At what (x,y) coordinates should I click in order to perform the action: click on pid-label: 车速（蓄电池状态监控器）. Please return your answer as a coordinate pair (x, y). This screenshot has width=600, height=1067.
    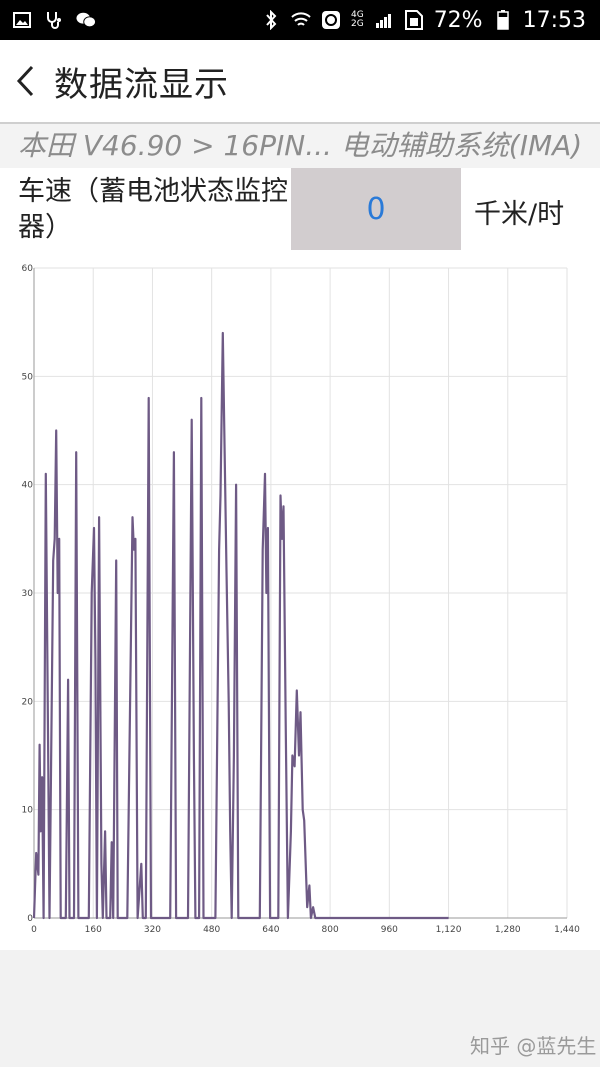
    Looking at the image, I should click on (153, 209).